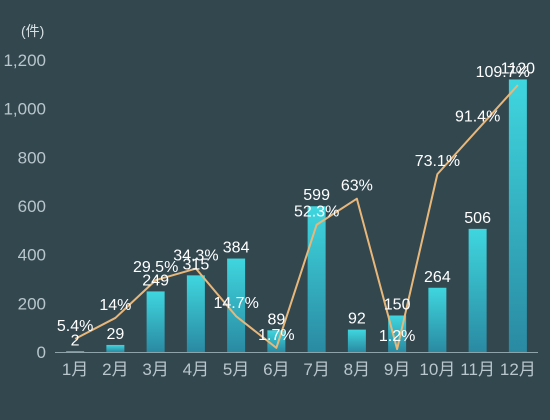 The height and width of the screenshot is (420, 550). I want to click on percent-value-label: 14.7%, so click(235, 303).